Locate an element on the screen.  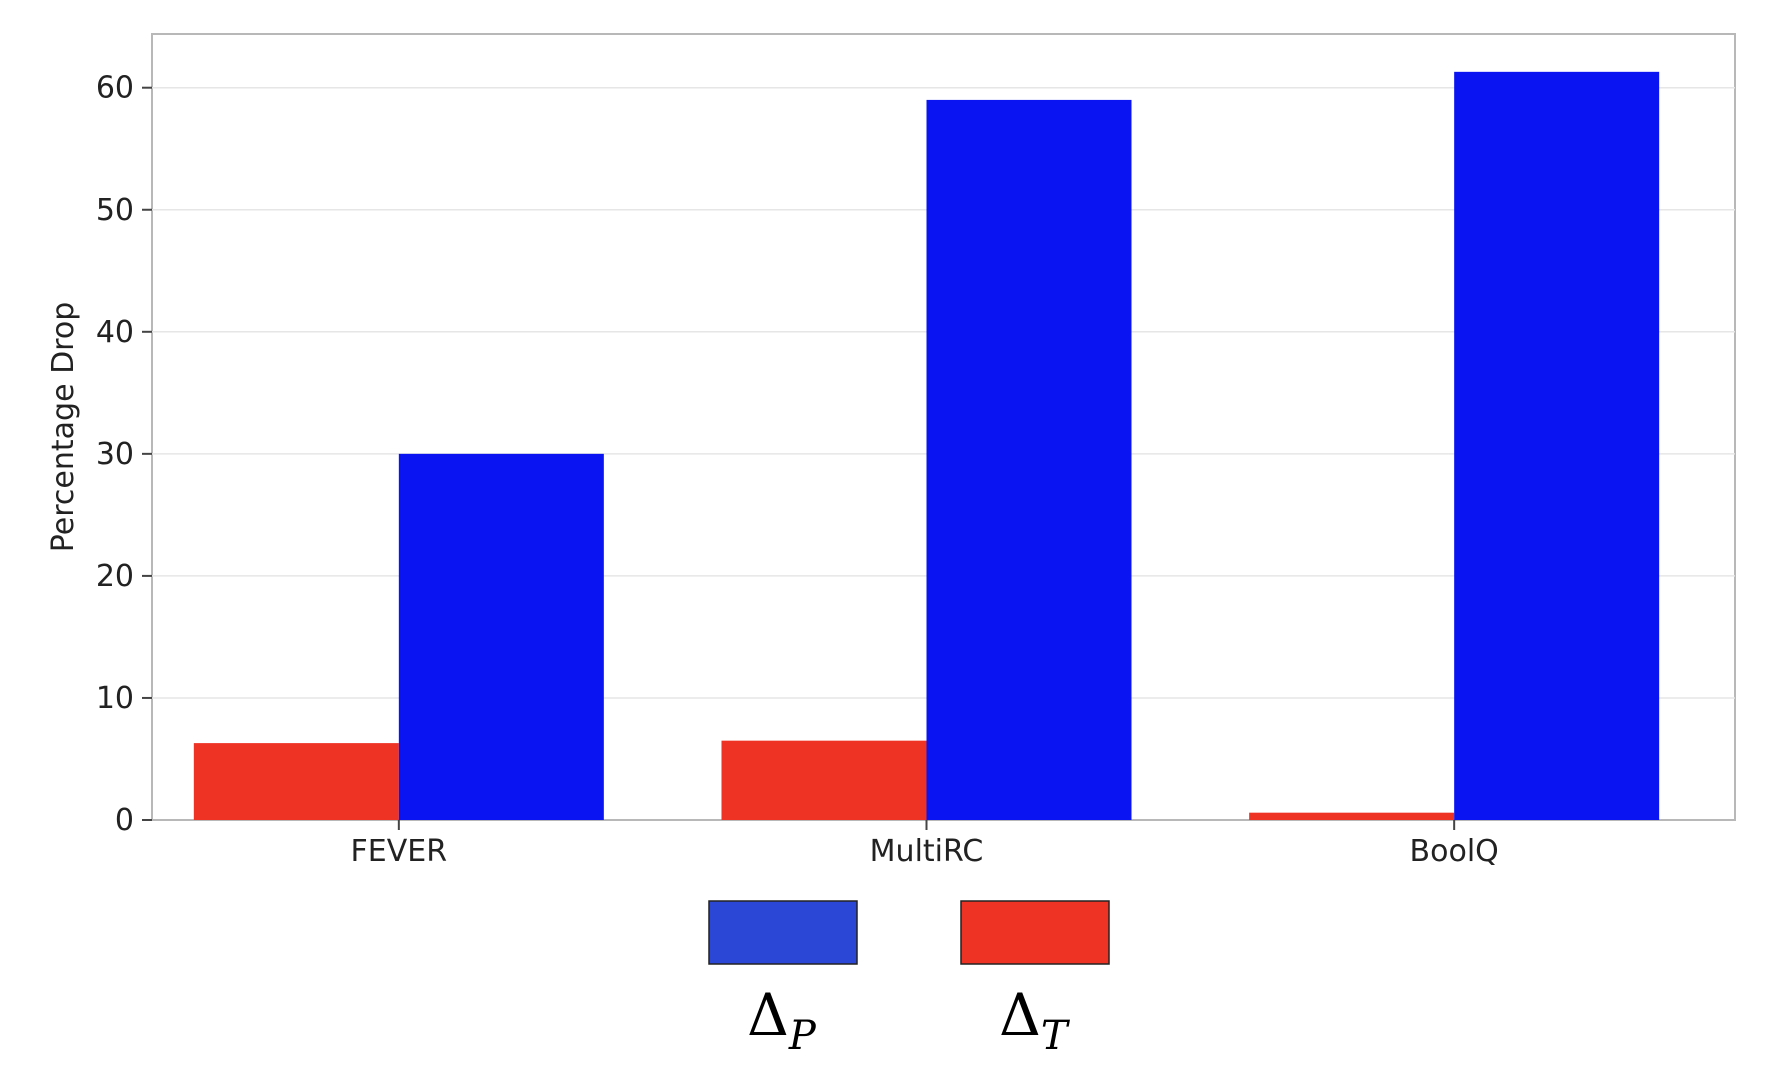
x-axis-ticks: FEVER MultiRC BoolQ is located at coordinates (925, 844).